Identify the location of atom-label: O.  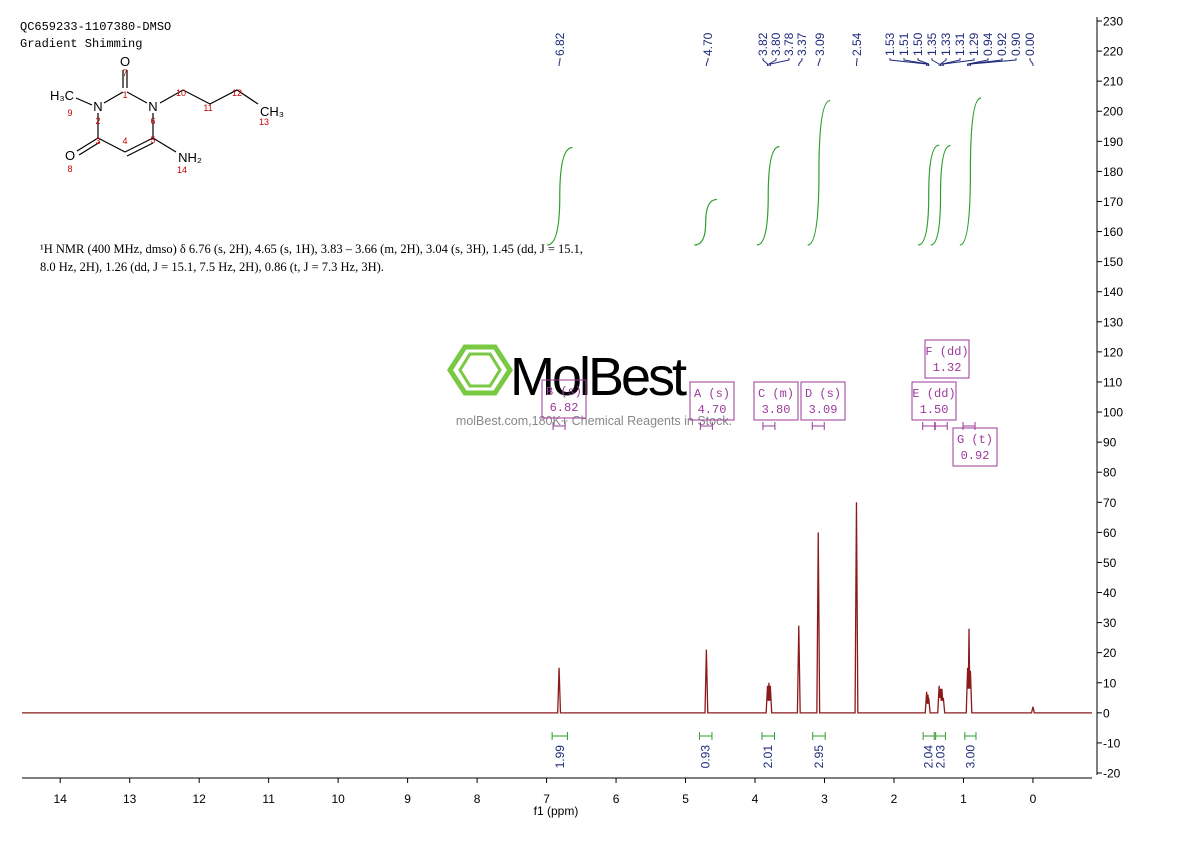
(125, 61).